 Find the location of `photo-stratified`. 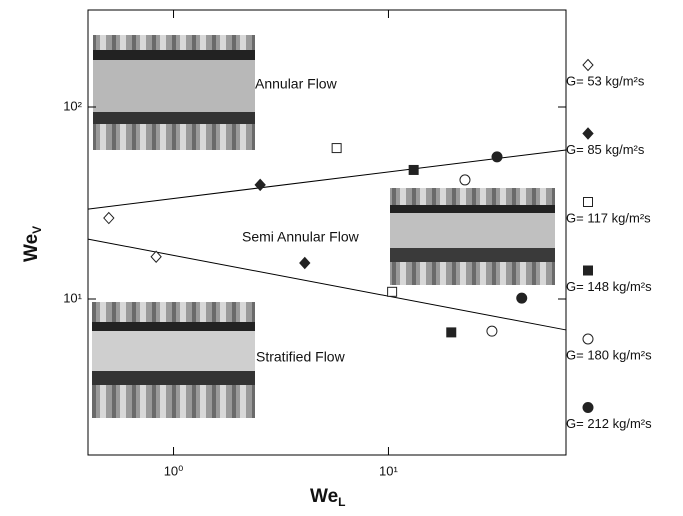

photo-stratified is located at coordinates (173, 360).